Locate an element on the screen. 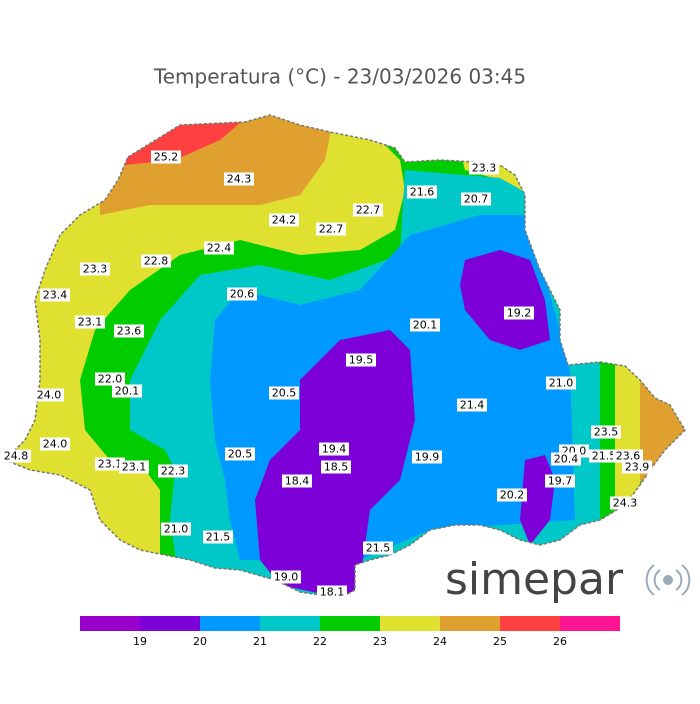 The image size is (700, 704). colorbar-tick-label: 26 is located at coordinates (560, 641).